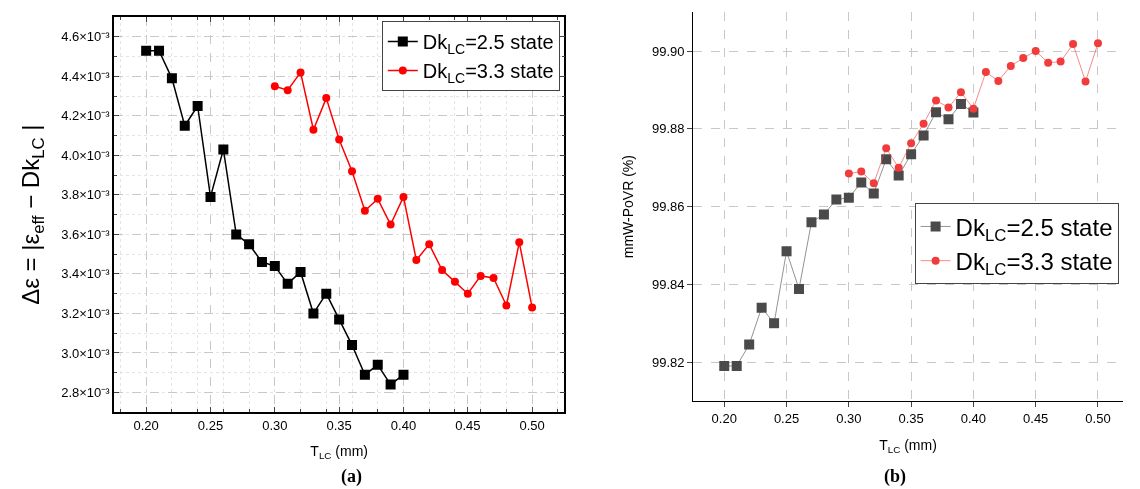 The image size is (1140, 489). I want to click on y-tick-label: 99.86, so click(668, 207).